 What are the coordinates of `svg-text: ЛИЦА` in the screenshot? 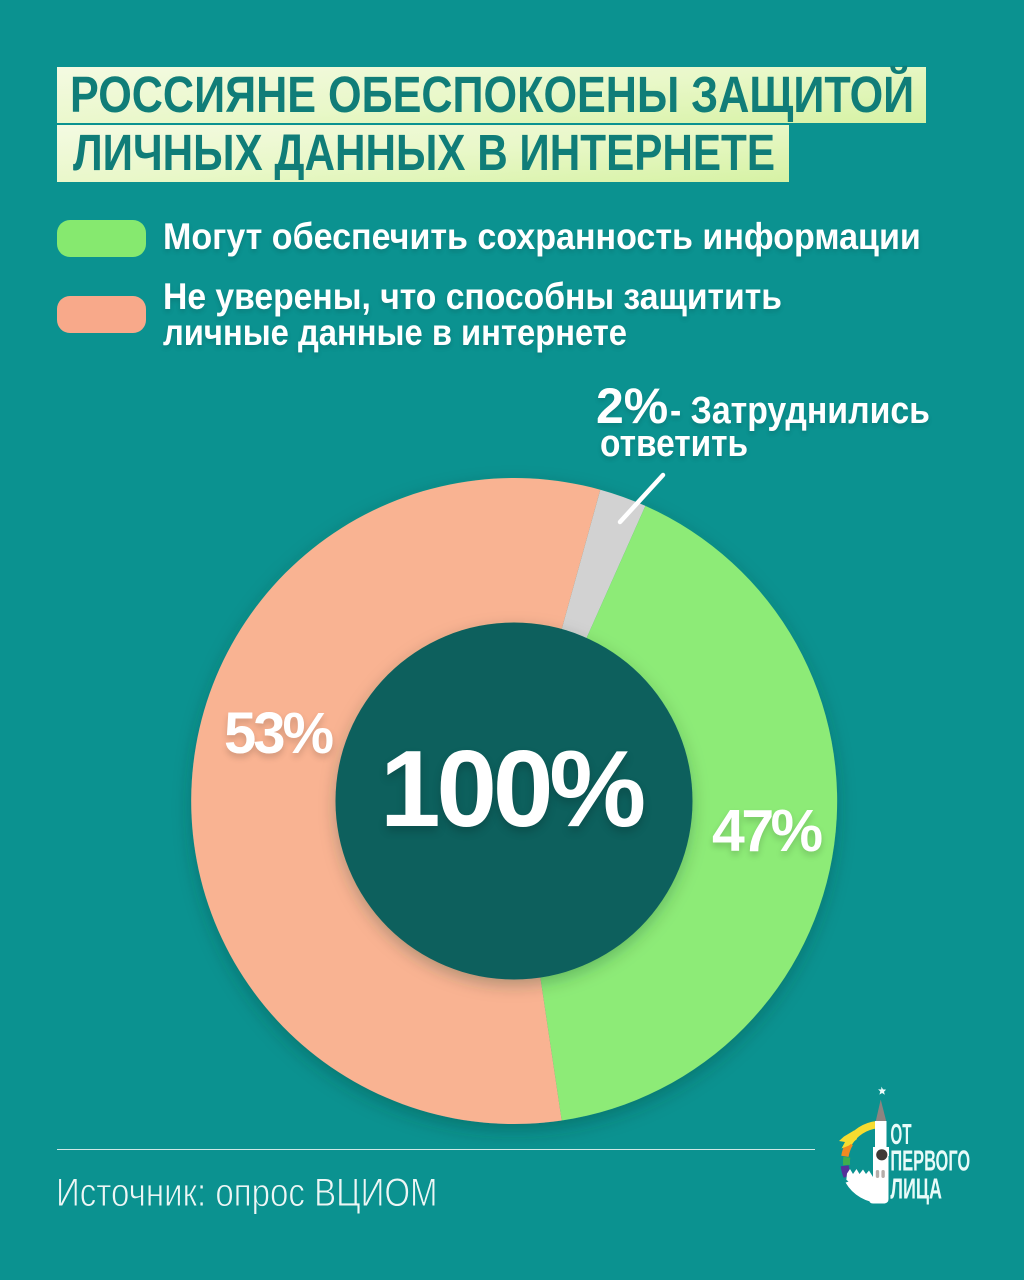 It's located at (916, 1189).